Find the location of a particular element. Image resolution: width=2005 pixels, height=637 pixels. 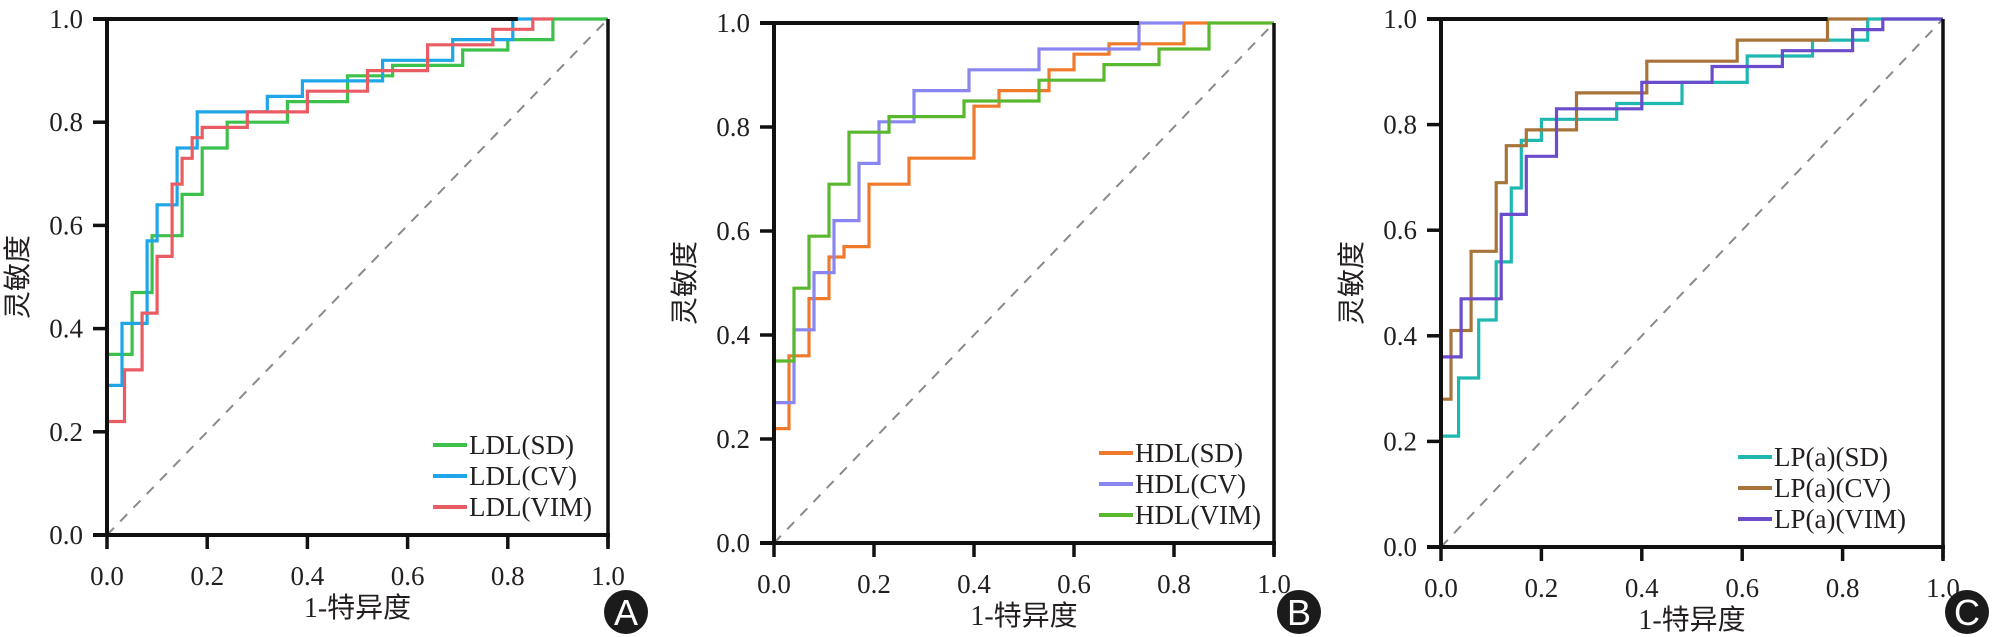

legend-label: HDL(VIM) is located at coordinates (1198, 515).